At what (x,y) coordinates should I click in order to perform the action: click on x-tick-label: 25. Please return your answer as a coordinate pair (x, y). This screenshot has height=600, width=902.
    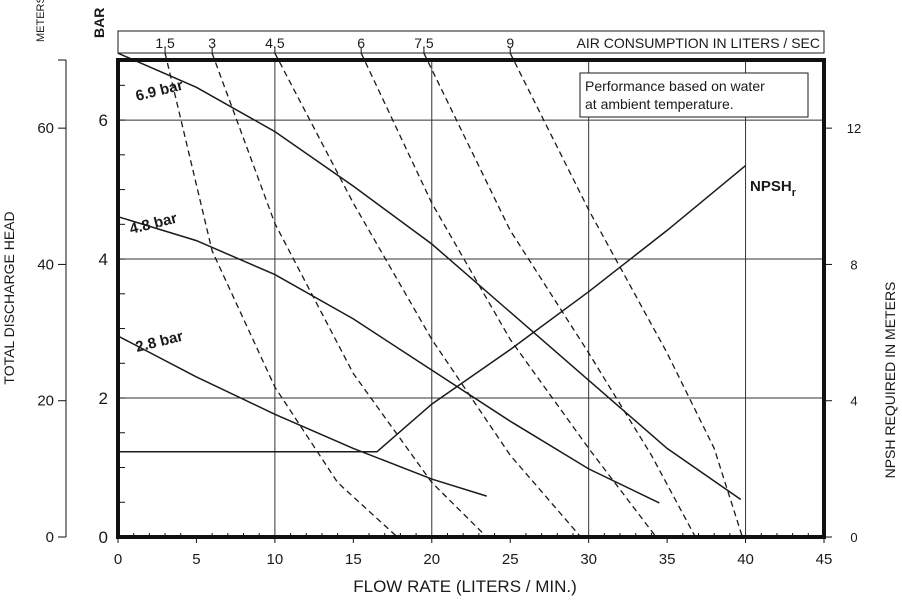
    Looking at the image, I should click on (510, 559).